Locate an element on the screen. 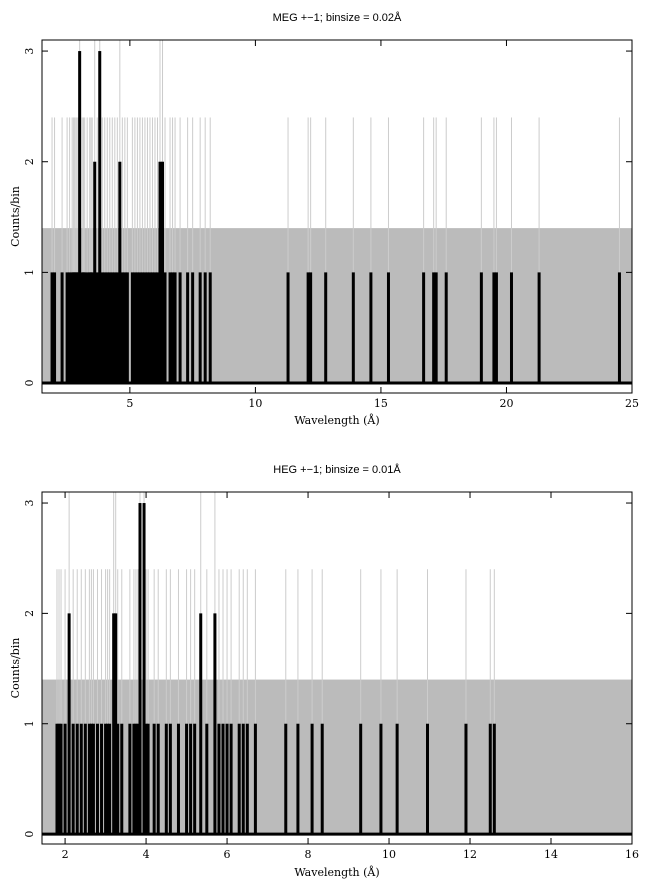 The height and width of the screenshot is (891, 649). chart-title: HEG +−1; binsize = 0.01Å is located at coordinates (337, 469).